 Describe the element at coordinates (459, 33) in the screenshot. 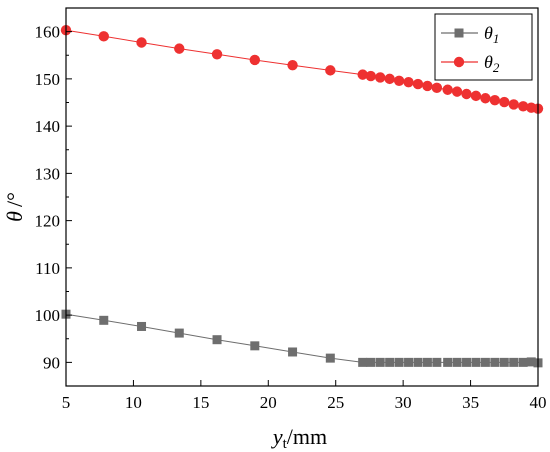

I see `legend-marker-theta1` at that location.